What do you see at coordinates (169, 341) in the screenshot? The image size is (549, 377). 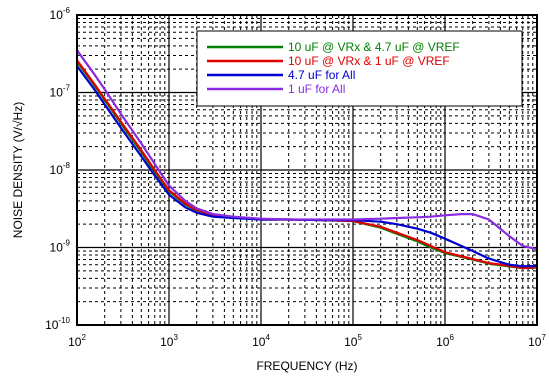 I see `x-tick-label: 10³` at bounding box center [169, 341].